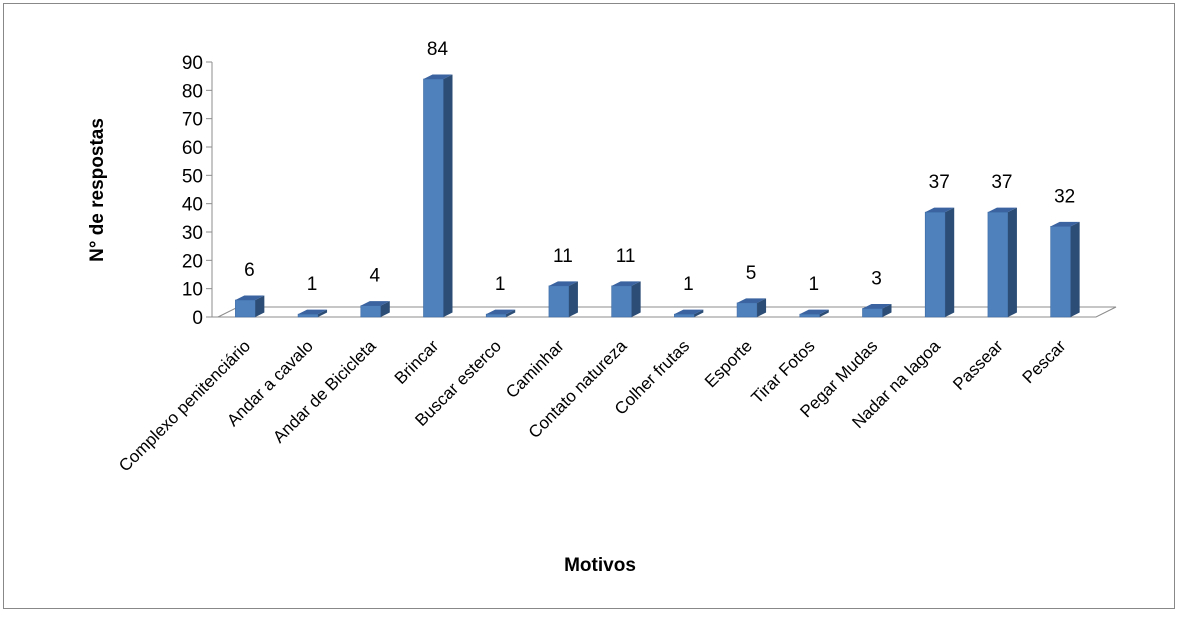  I want to click on data-label: 4, so click(374, 276).